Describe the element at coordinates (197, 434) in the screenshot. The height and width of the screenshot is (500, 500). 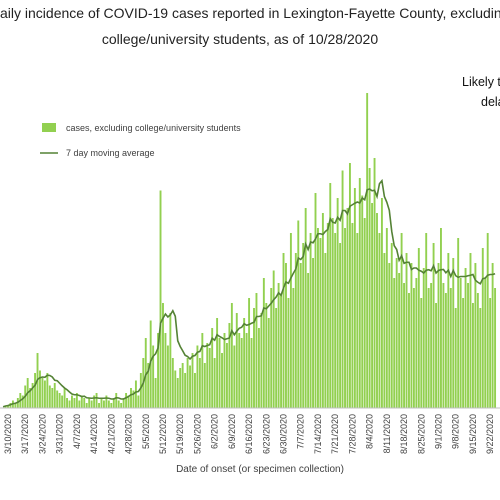
I see `x-tick-label: 5/26/2020` at that location.